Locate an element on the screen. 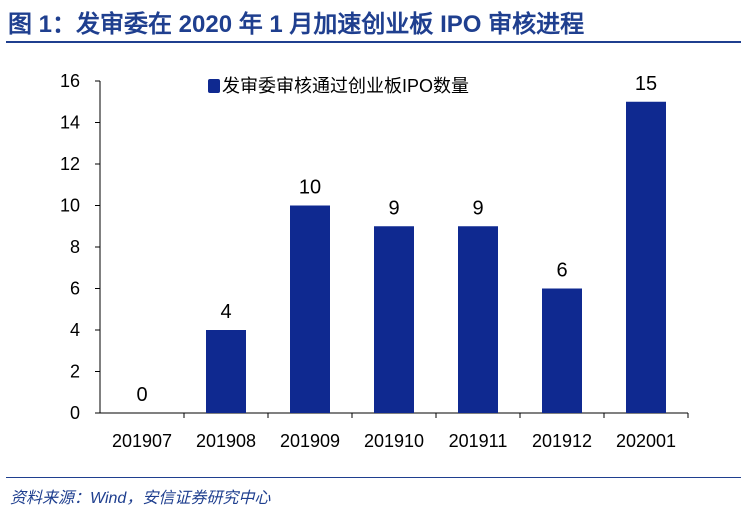  x-tick-label: 201909 is located at coordinates (310, 441).